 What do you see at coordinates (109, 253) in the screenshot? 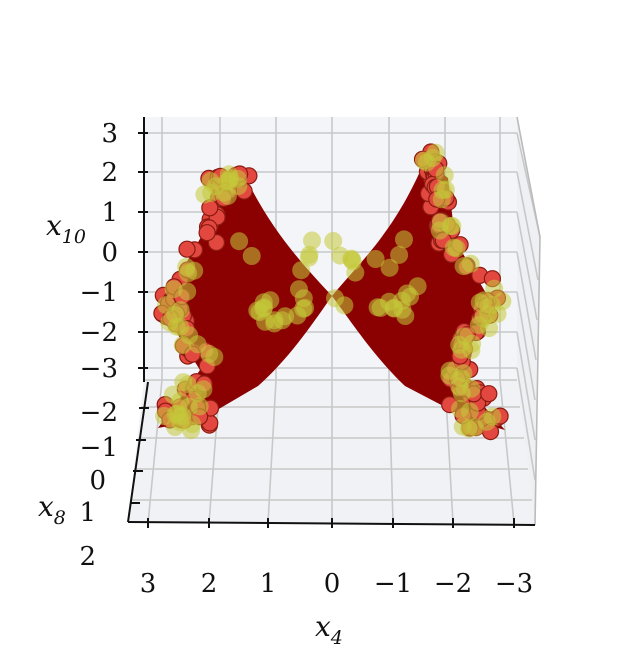
I see `z-tick-label: 0` at bounding box center [109, 253].